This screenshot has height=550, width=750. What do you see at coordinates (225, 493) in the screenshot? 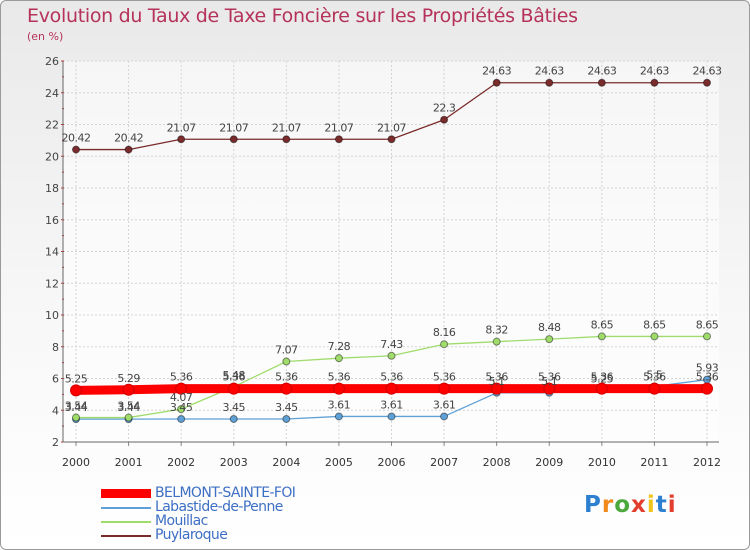
I see `legend-label: BELMONT-SAINTE-FOI` at bounding box center [225, 493].